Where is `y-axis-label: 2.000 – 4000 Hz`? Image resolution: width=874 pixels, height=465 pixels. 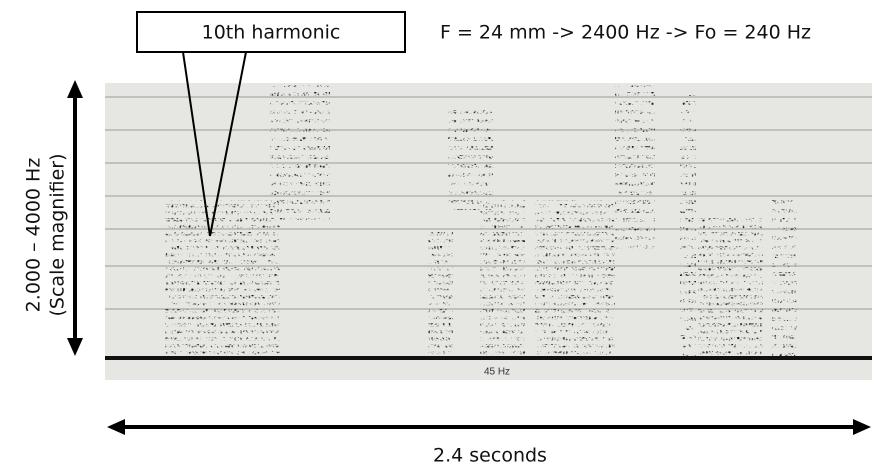 y-axis-label: 2.000 – 4000 Hz is located at coordinates (34, 235).